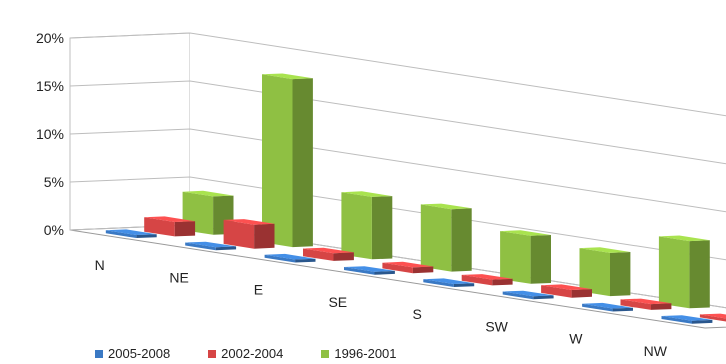 The width and height of the screenshot is (726, 364). Describe the element at coordinates (100, 265) in the screenshot. I see `x-category-label: N` at that location.